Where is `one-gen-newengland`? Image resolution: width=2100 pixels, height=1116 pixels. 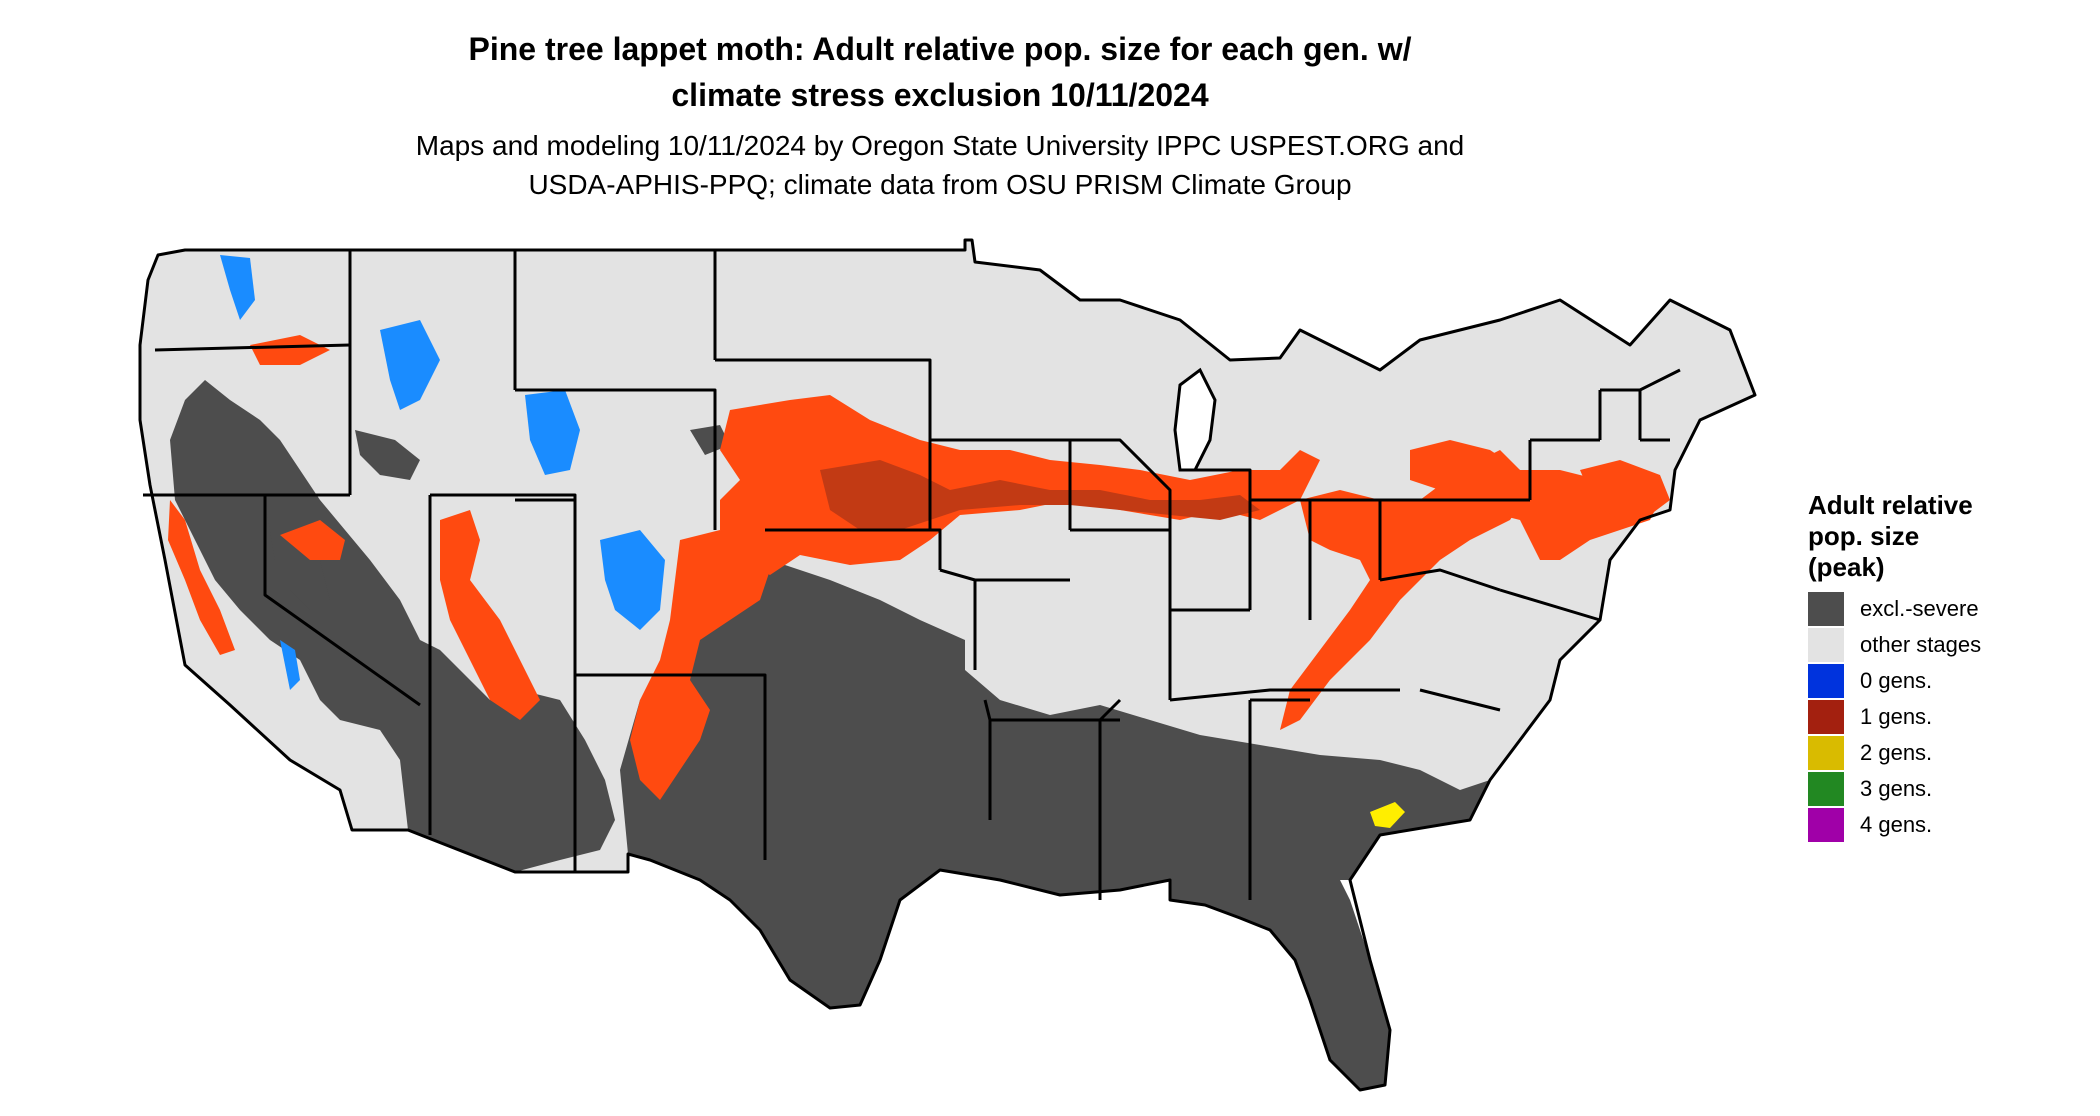
one-gen-newengland is located at coordinates (1625, 490).